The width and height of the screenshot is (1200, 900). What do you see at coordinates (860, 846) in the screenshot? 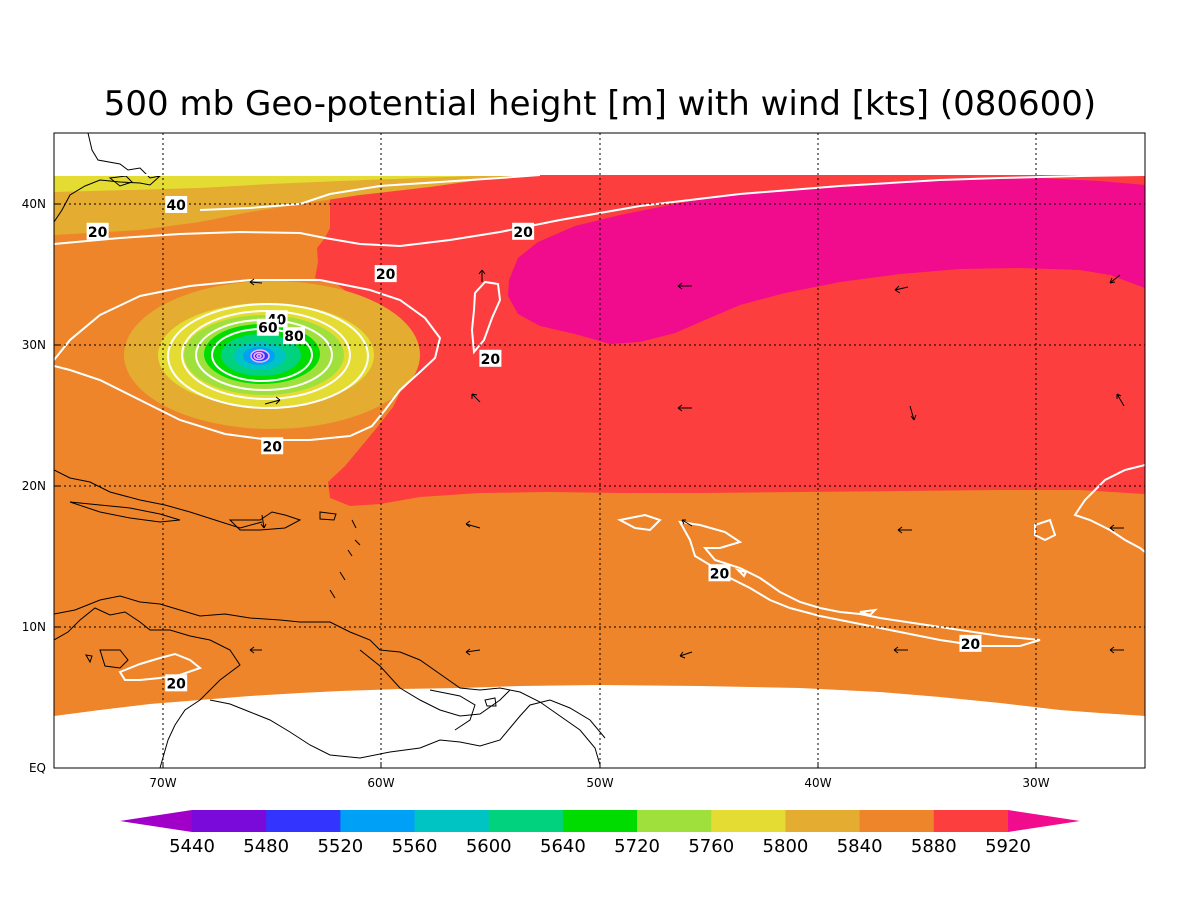
I see `colorbar-label: 5840` at bounding box center [860, 846].